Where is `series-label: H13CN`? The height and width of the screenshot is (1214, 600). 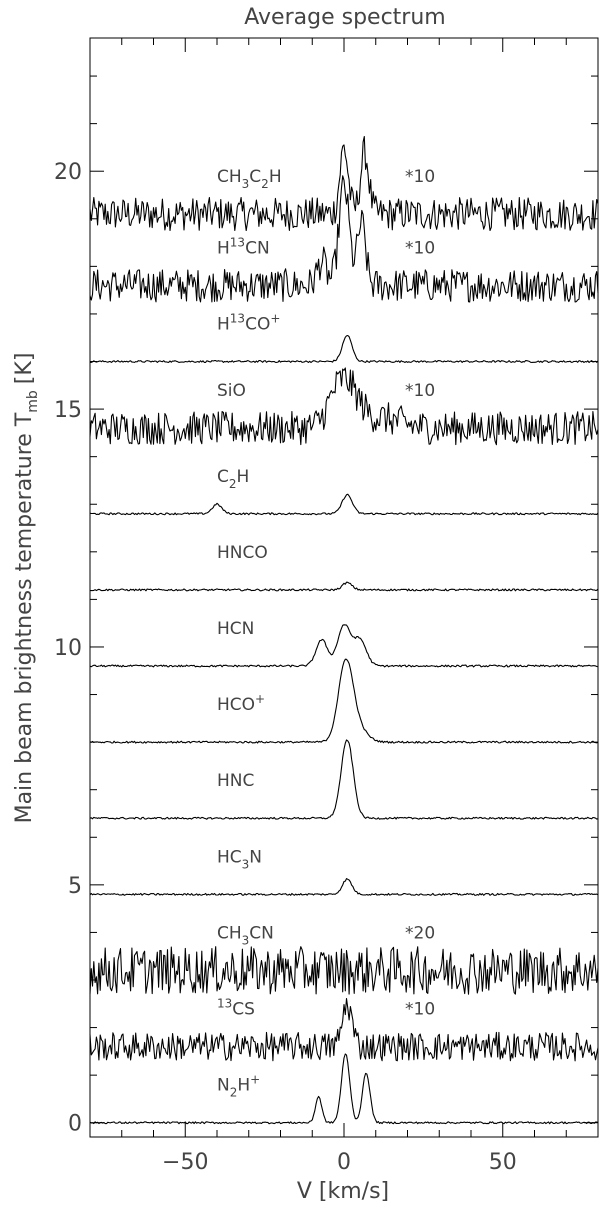 series-label: H13CN is located at coordinates (243, 246).